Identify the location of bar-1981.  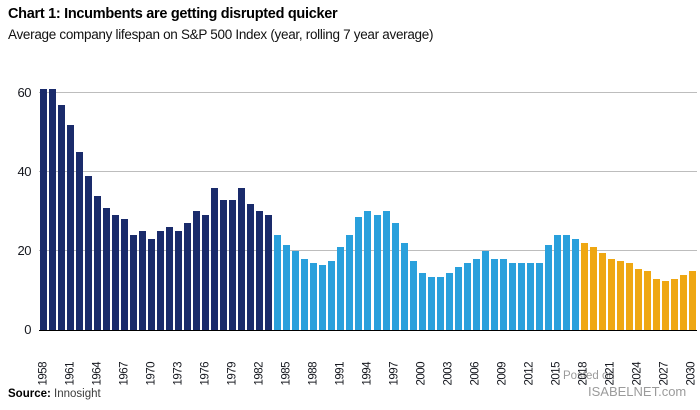
(251, 266).